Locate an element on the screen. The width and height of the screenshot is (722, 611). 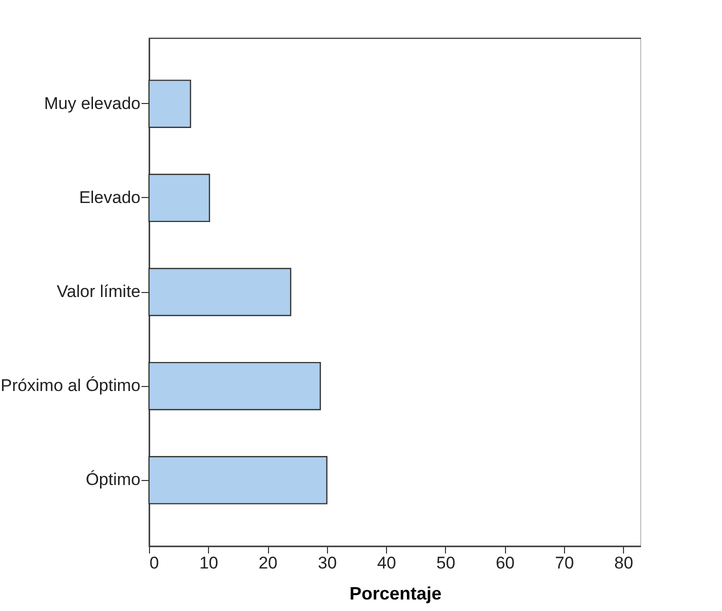
x-tick-label: 60 is located at coordinates (505, 563).